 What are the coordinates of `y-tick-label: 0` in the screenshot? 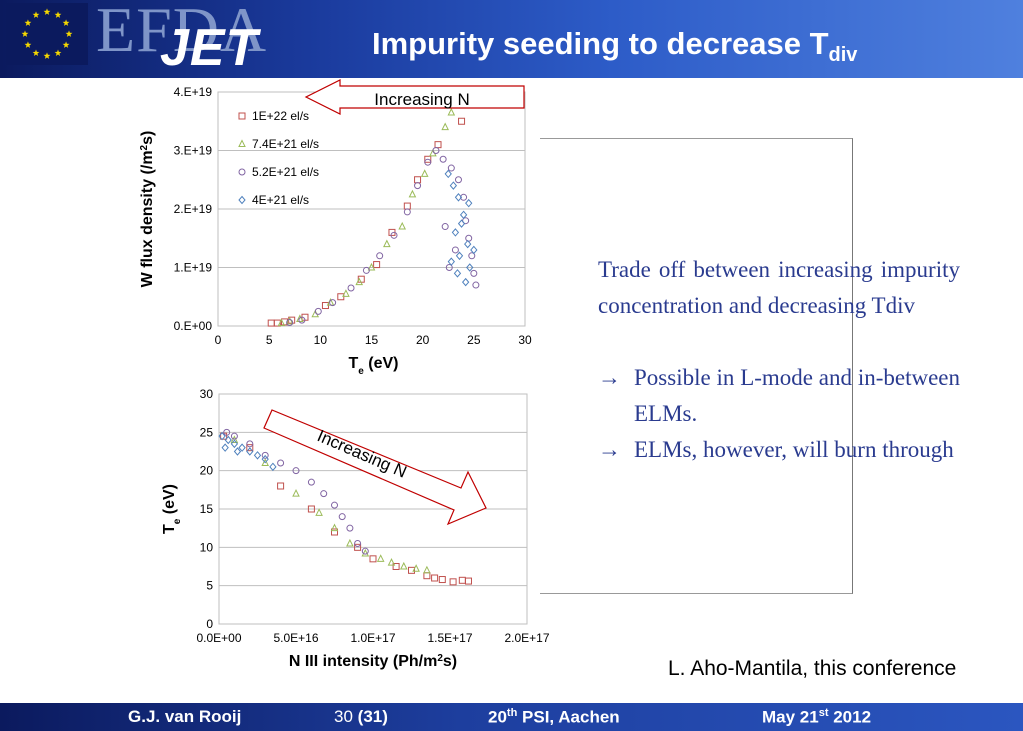 It's located at (209, 624).